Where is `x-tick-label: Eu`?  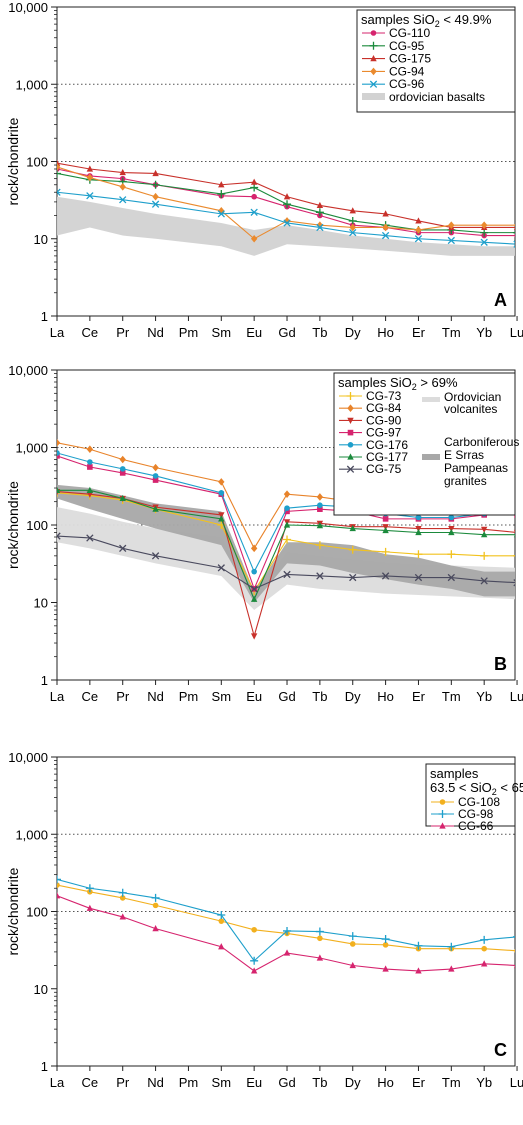 x-tick-label: Eu is located at coordinates (254, 332).